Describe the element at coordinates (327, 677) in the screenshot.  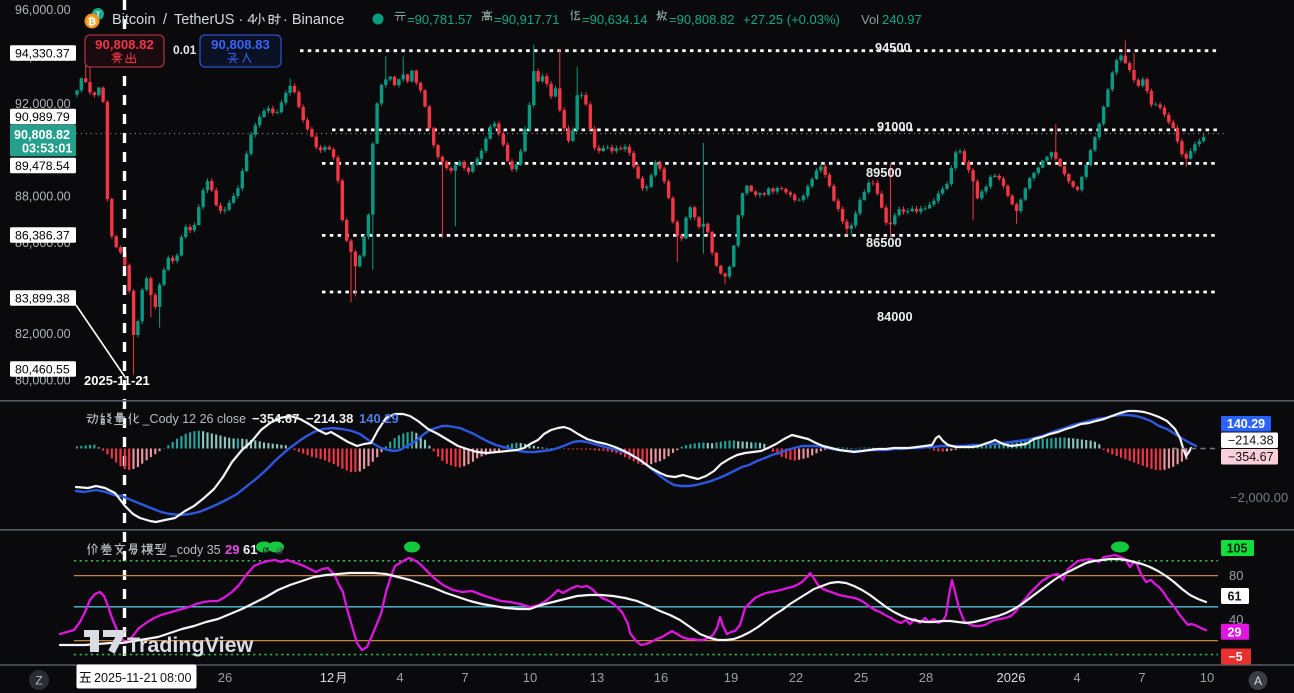
I see `svg-text: 12` at that location.